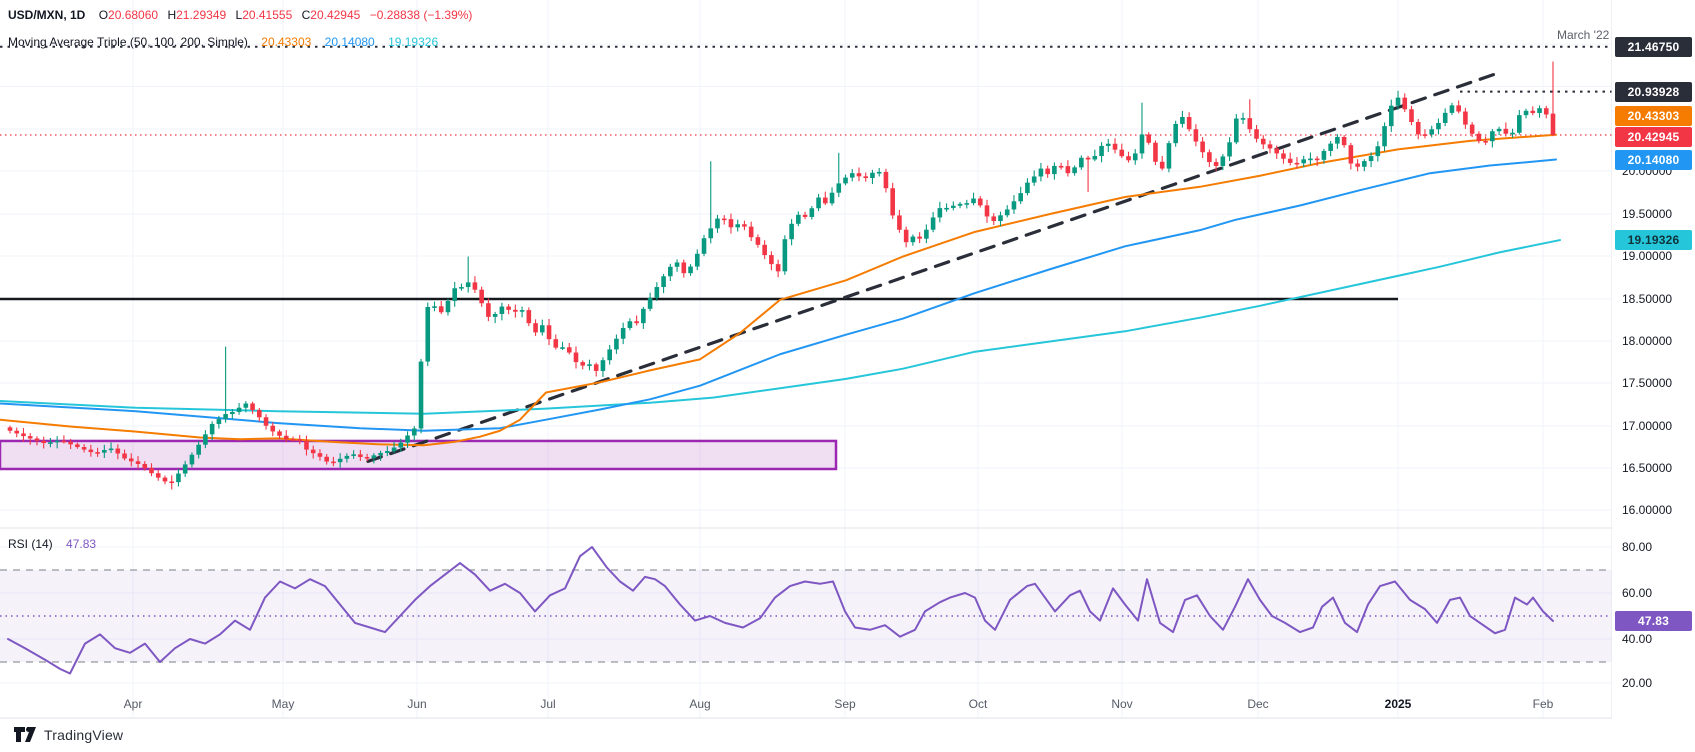 This screenshot has width=1695, height=752. Describe the element at coordinates (1653, 47) in the screenshot. I see `price-badge: 21.46750` at that location.